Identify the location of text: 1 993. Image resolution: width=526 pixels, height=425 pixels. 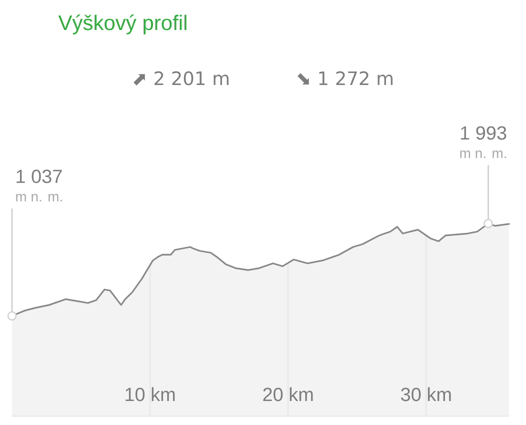
(483, 133).